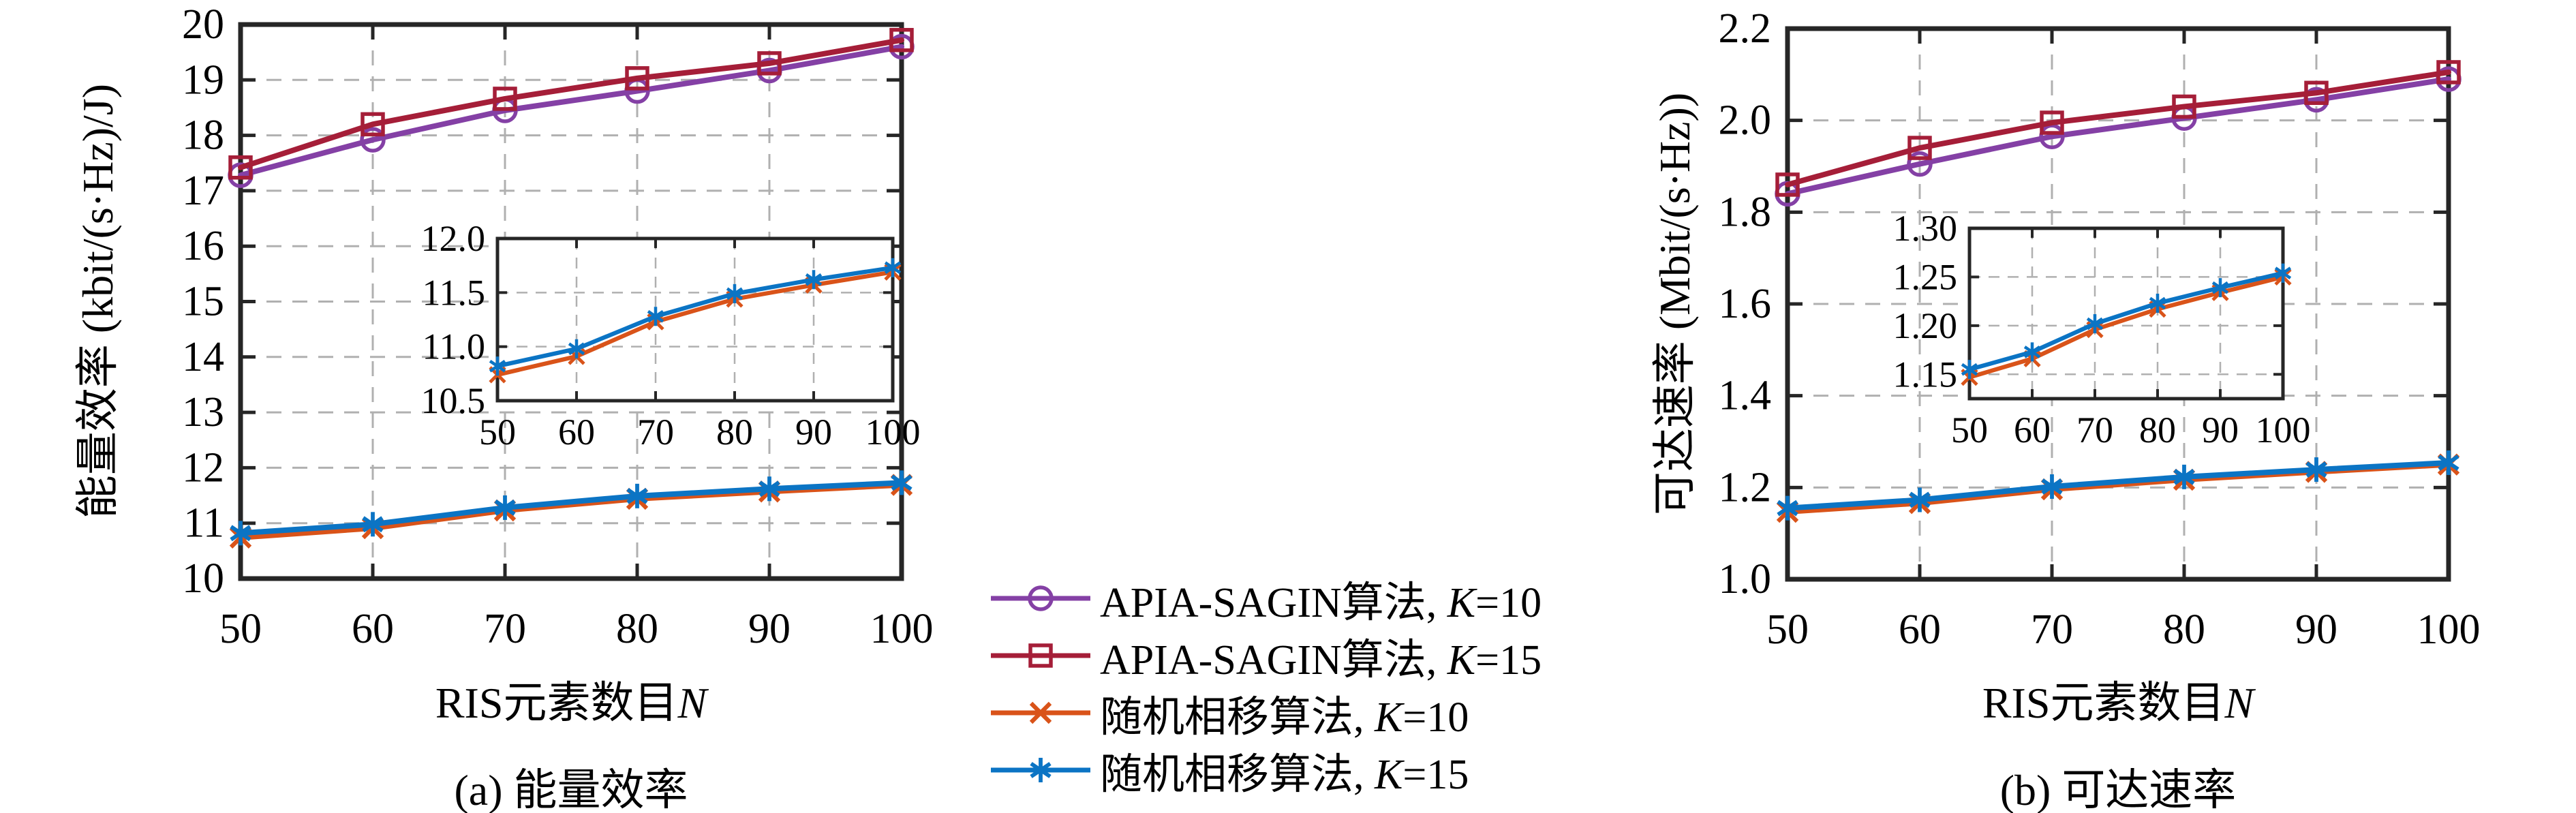  I want to click on caption-b: (b) 可达速率, so click(2118, 790).